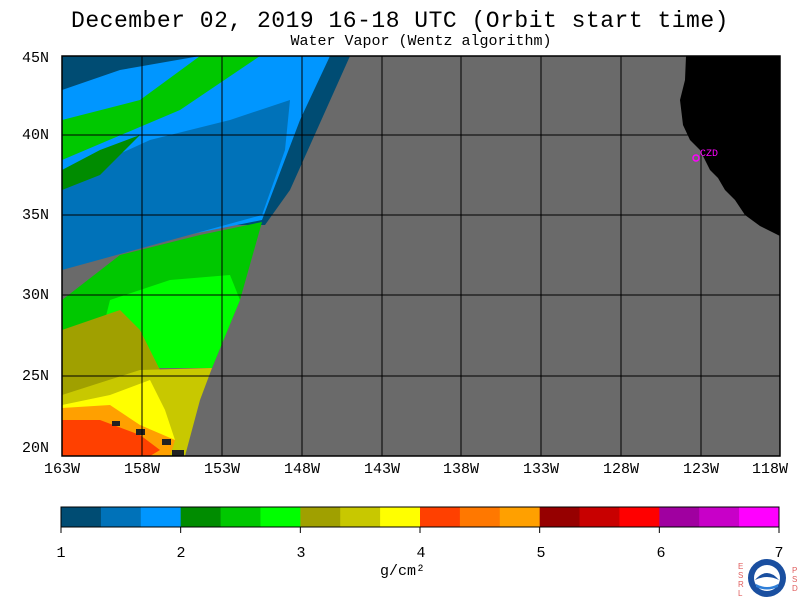  What do you see at coordinates (541, 553) in the screenshot?
I see `colorbar-tick-5: 5` at bounding box center [541, 553].